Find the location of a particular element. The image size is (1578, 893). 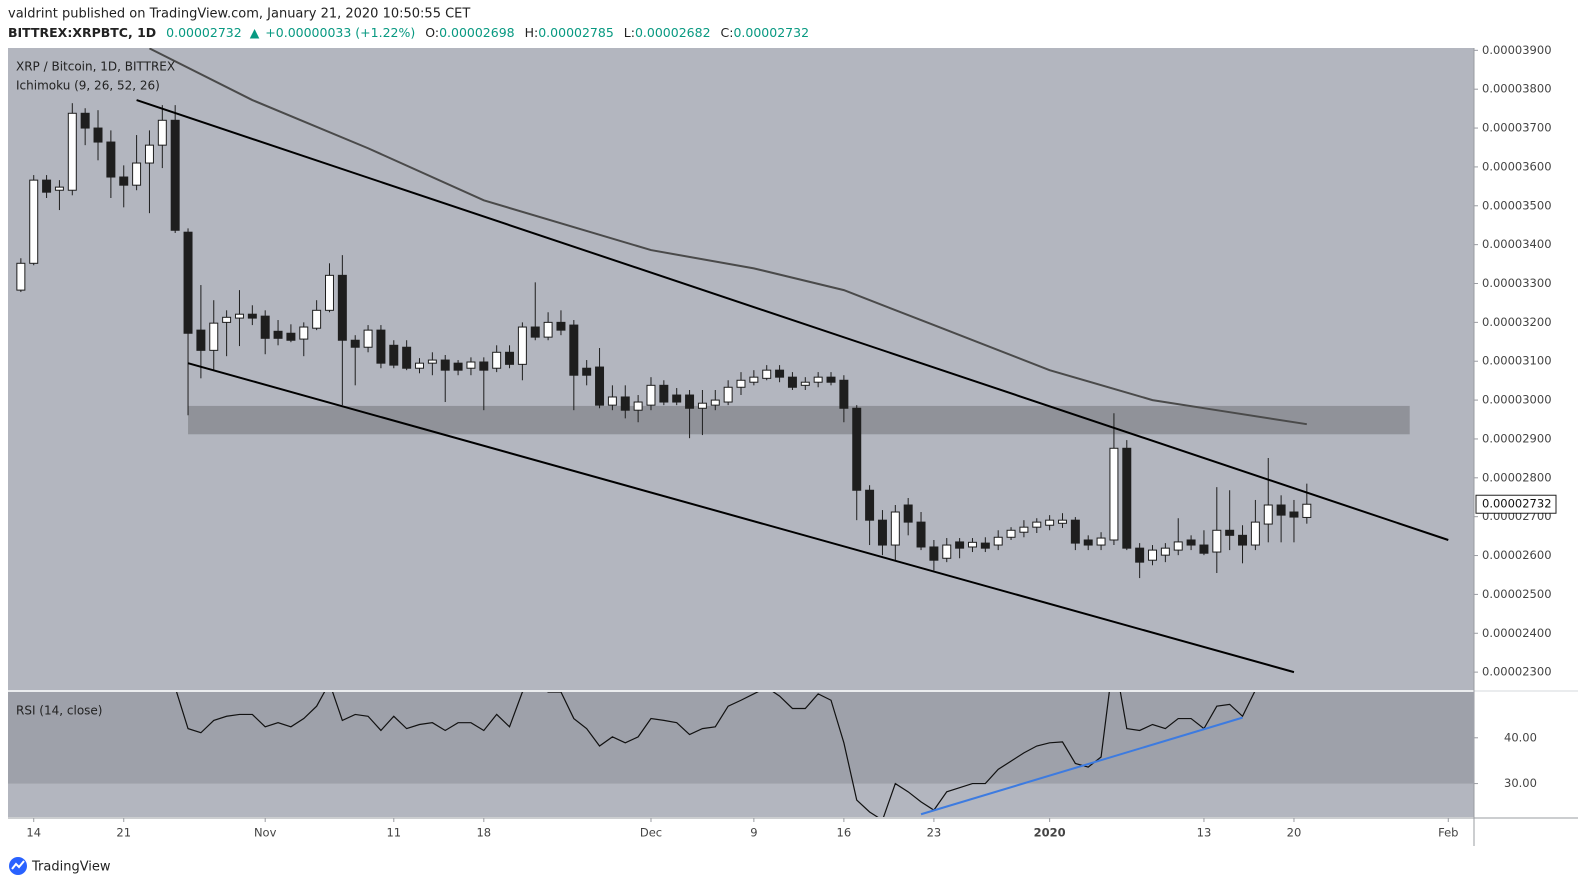

y-tick-label: 0.00002400 is located at coordinates (1517, 633).